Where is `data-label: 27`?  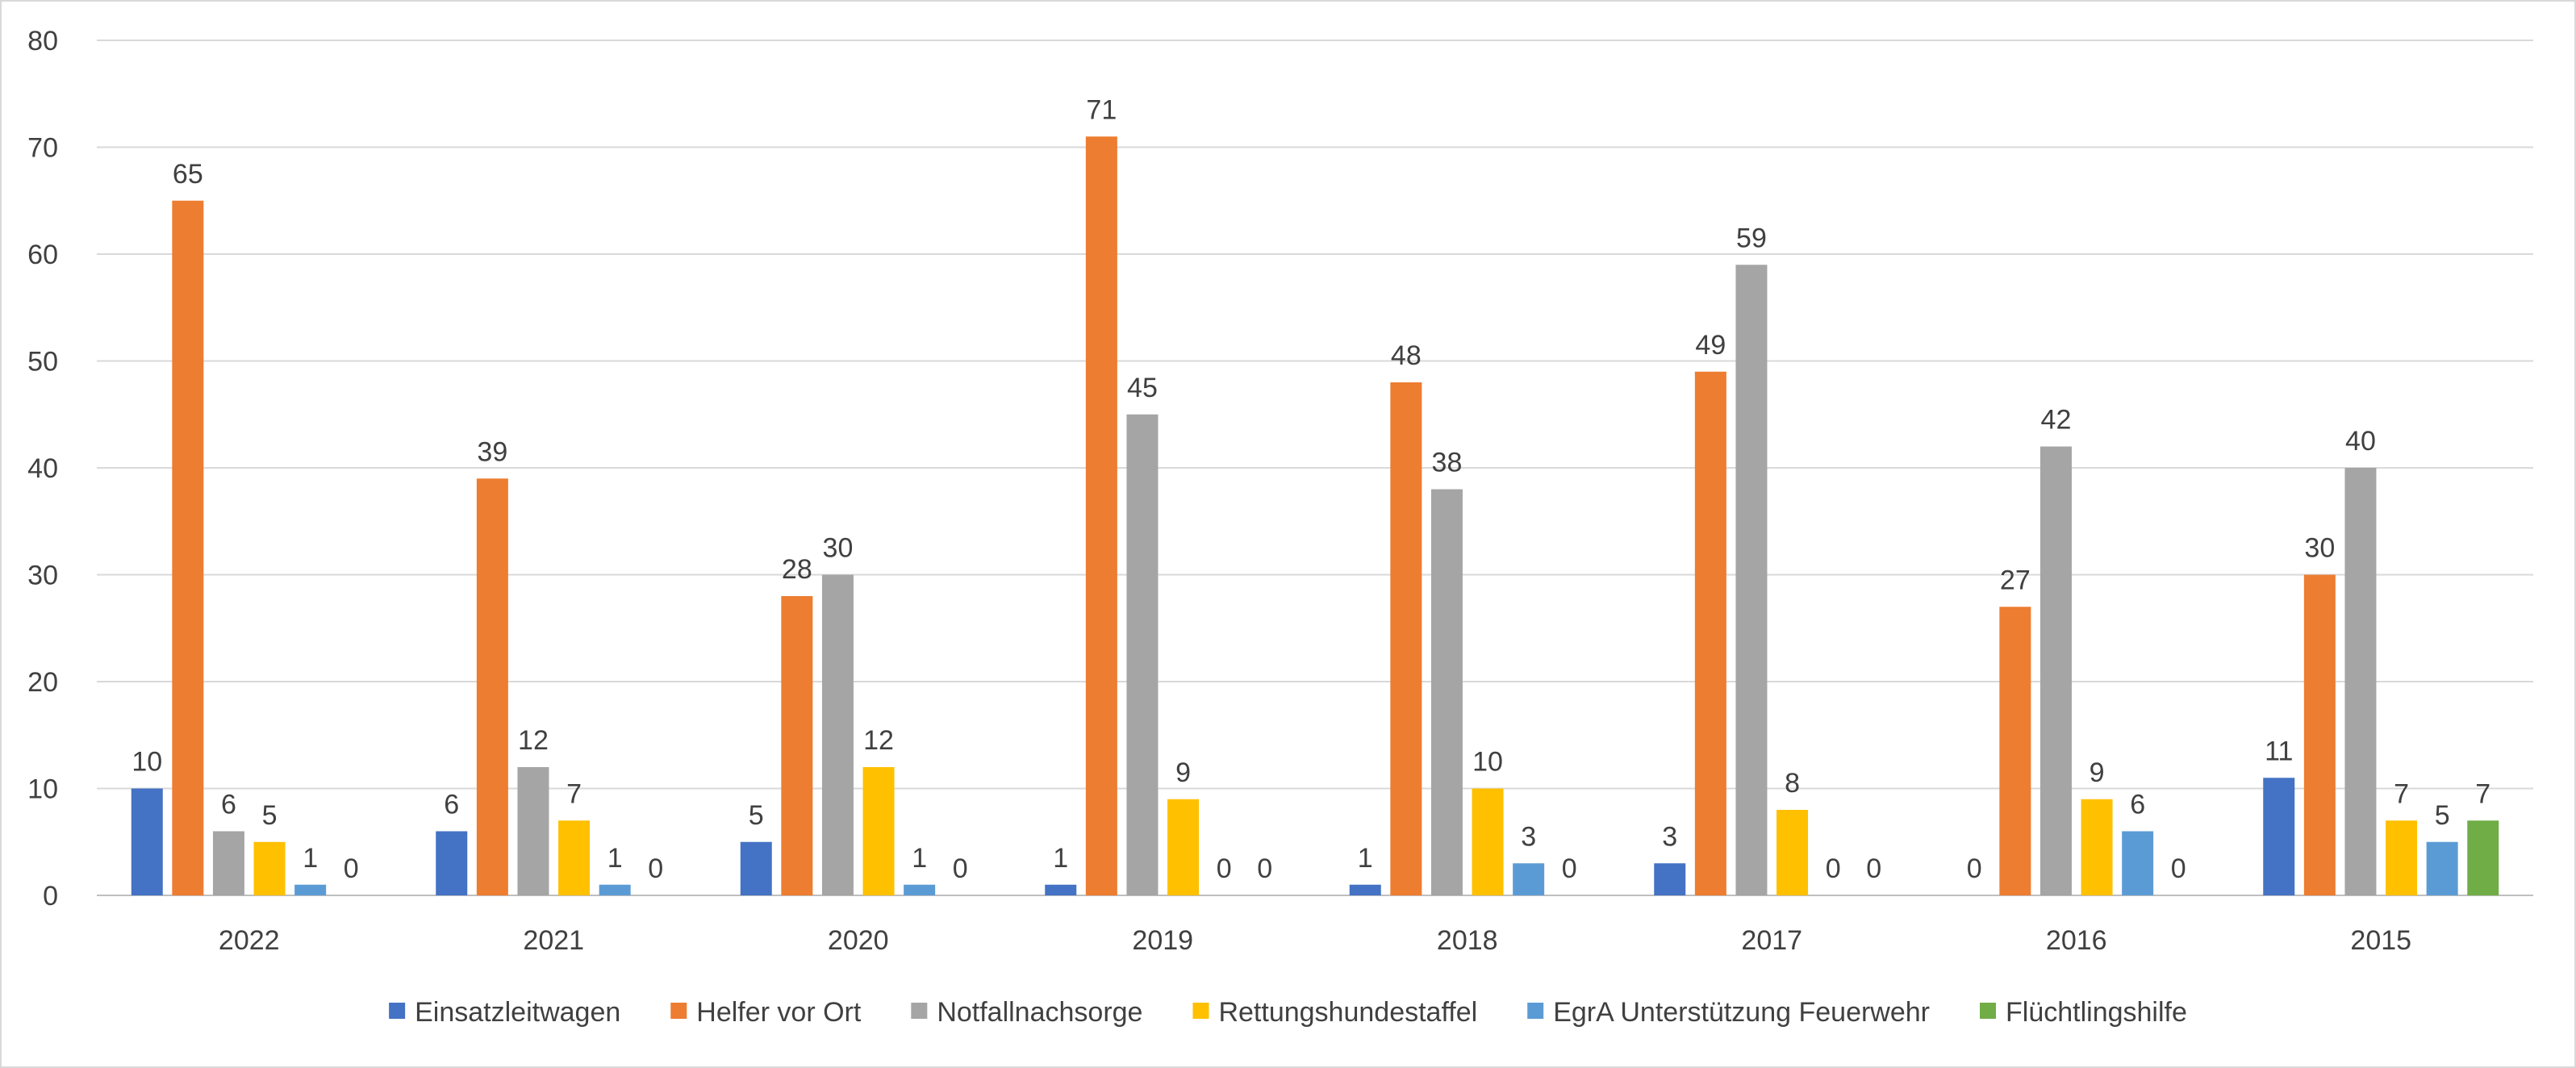
data-label: 27 is located at coordinates (2015, 580).